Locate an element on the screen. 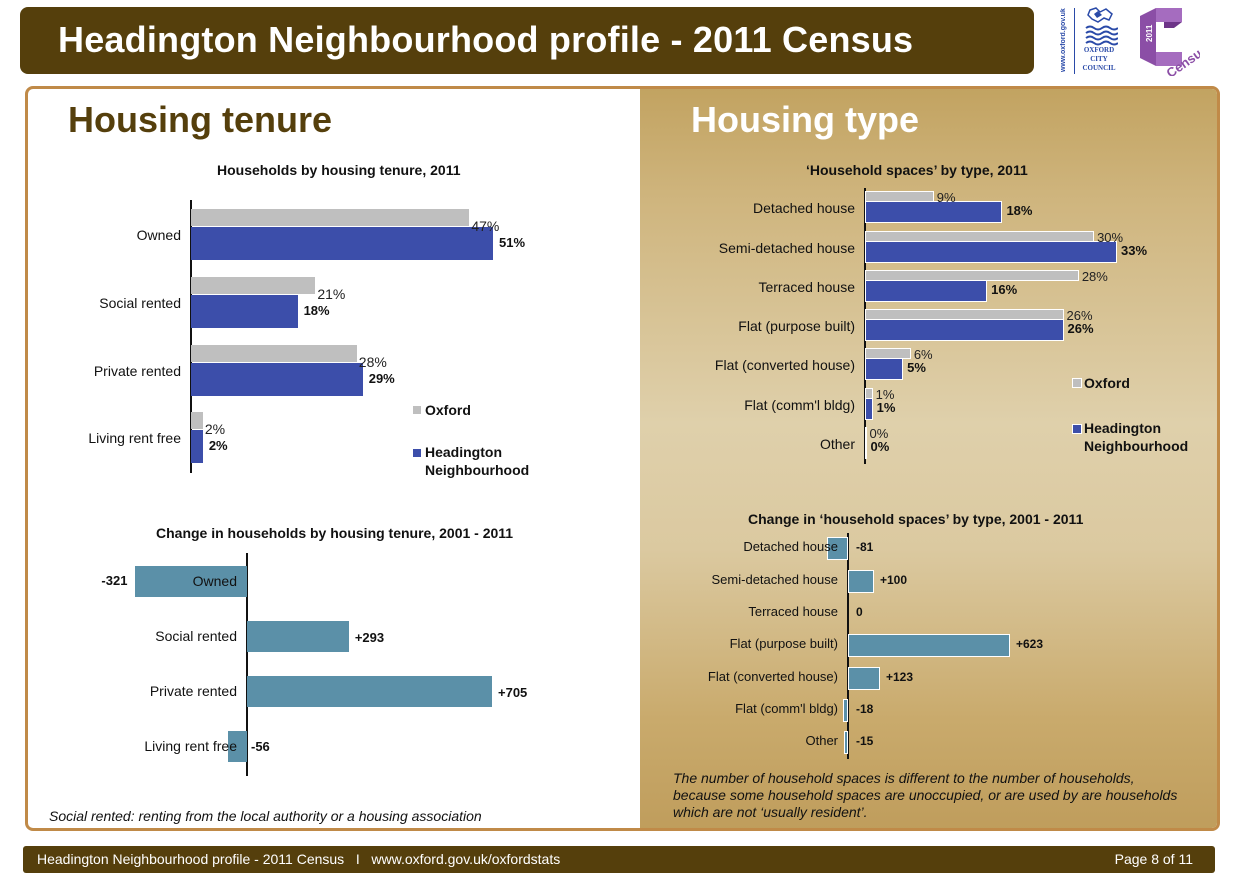 The image size is (1243, 879). value-label-oxford: 1% is located at coordinates (885, 394).